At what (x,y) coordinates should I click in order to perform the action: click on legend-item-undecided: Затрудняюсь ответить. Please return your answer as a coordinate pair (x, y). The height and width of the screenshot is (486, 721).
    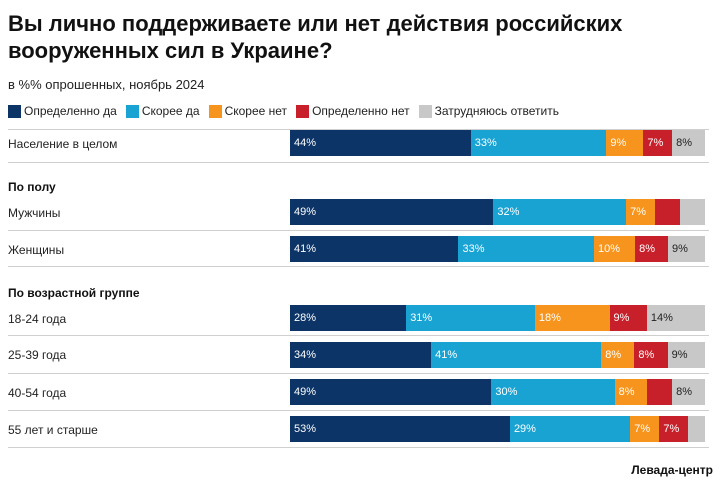
    Looking at the image, I should click on (488, 111).